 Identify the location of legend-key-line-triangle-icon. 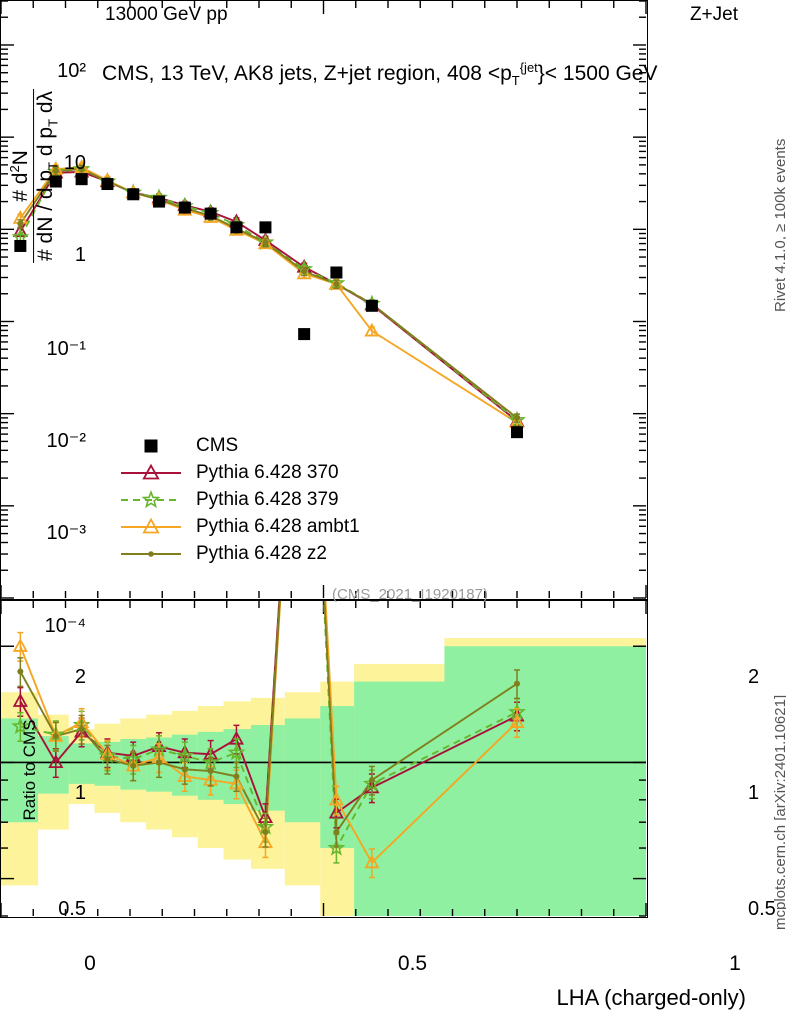
(151, 527).